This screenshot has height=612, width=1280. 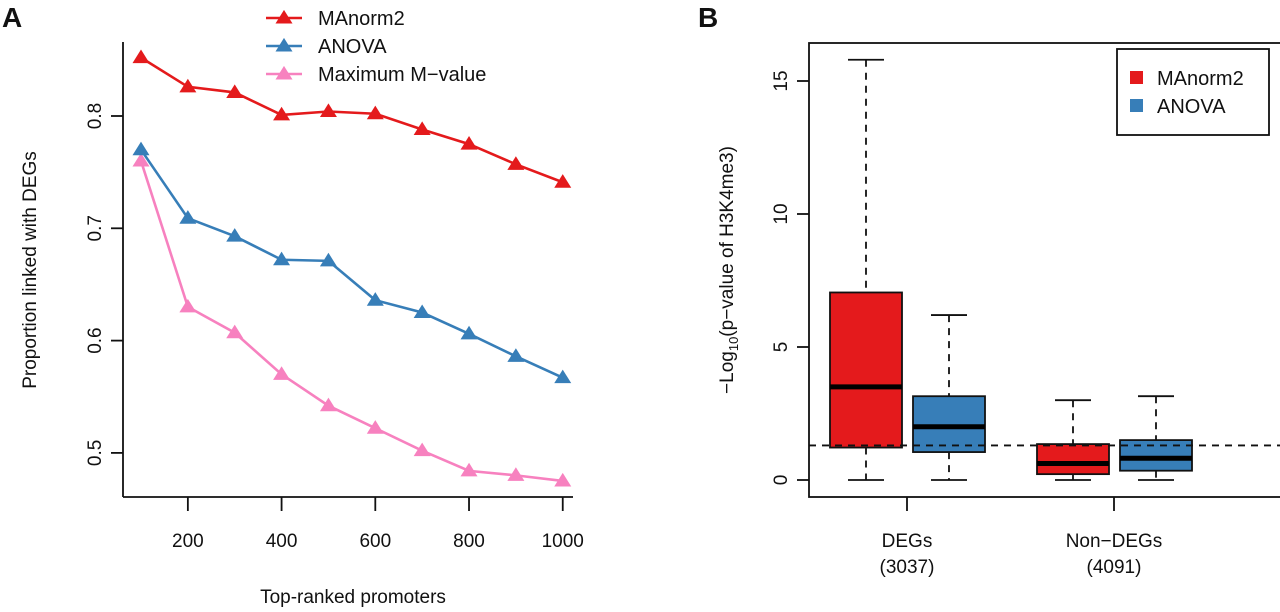 I want to click on panel-a-legend: MAnorm2 ANOVA Maximum M−value, so click(x=376, y=47).